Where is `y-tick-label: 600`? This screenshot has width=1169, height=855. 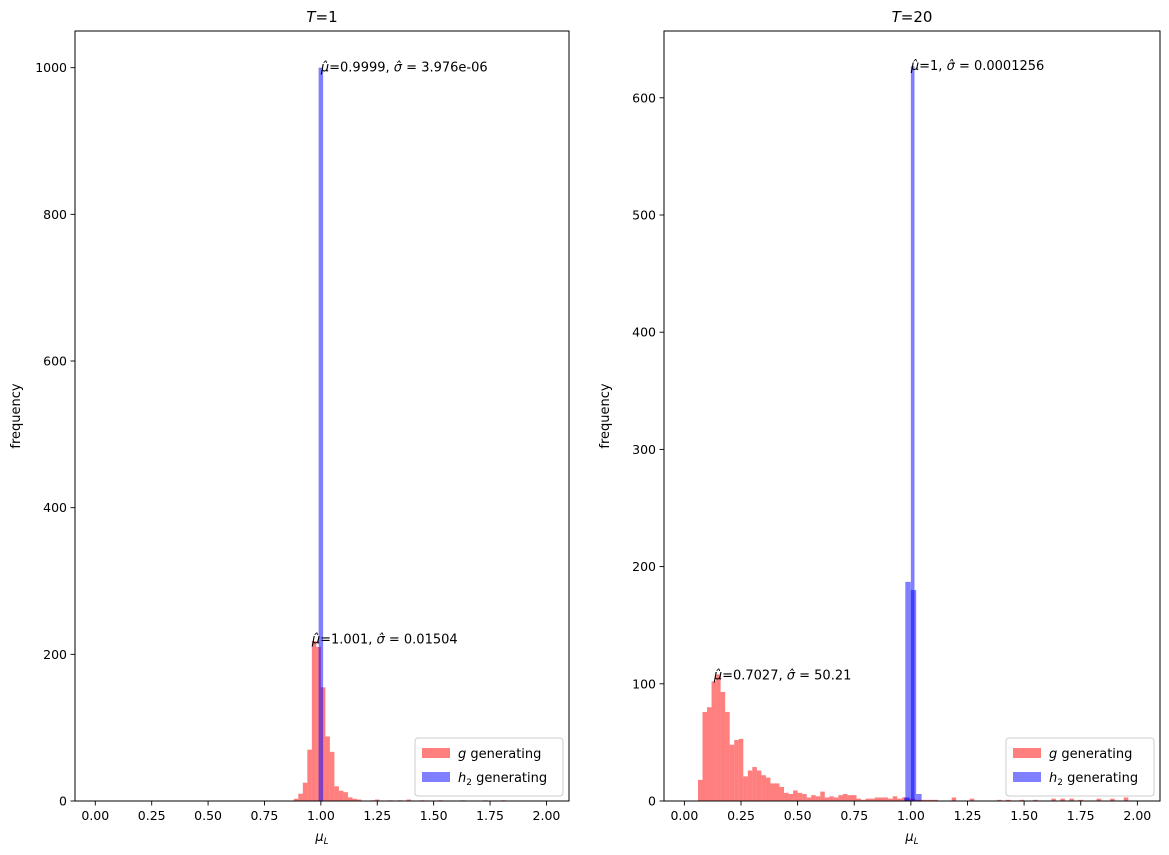 y-tick-label: 600 is located at coordinates (644, 97).